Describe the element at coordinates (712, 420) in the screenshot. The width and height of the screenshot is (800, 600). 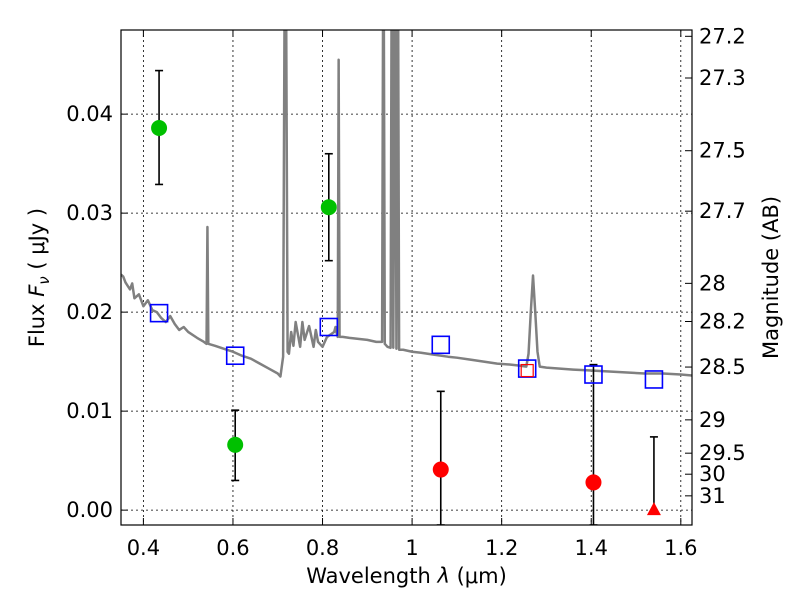
I see `magnitude-tick-label: 29` at that location.